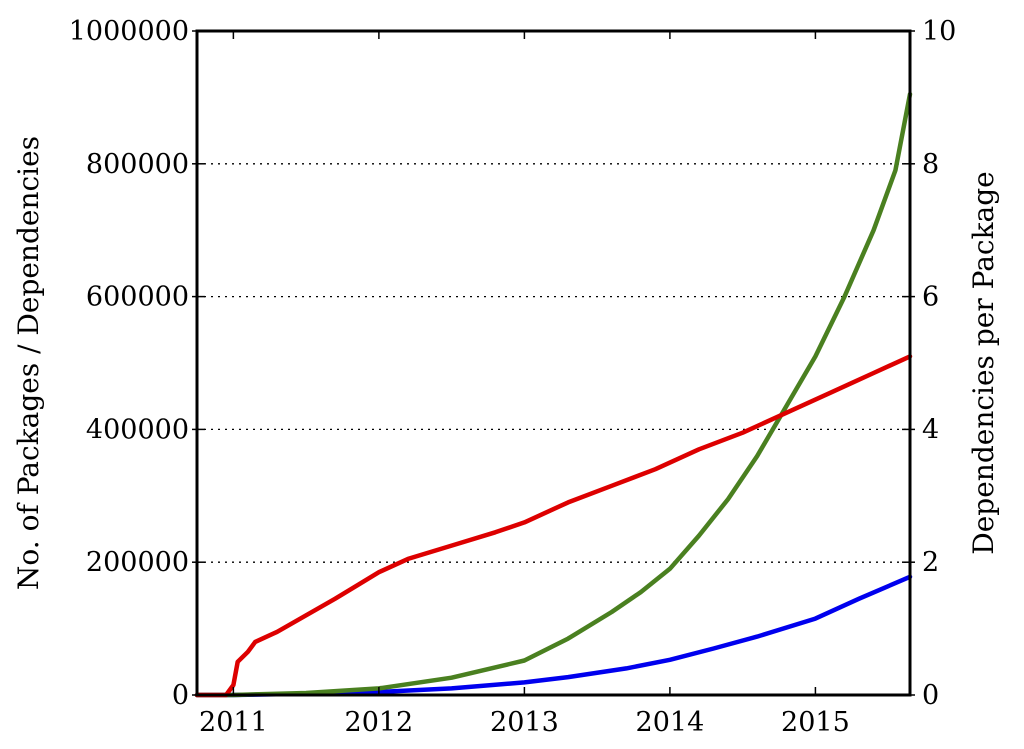  What do you see at coordinates (524, 722) in the screenshot?
I see `x-tick-label: 2013` at bounding box center [524, 722].